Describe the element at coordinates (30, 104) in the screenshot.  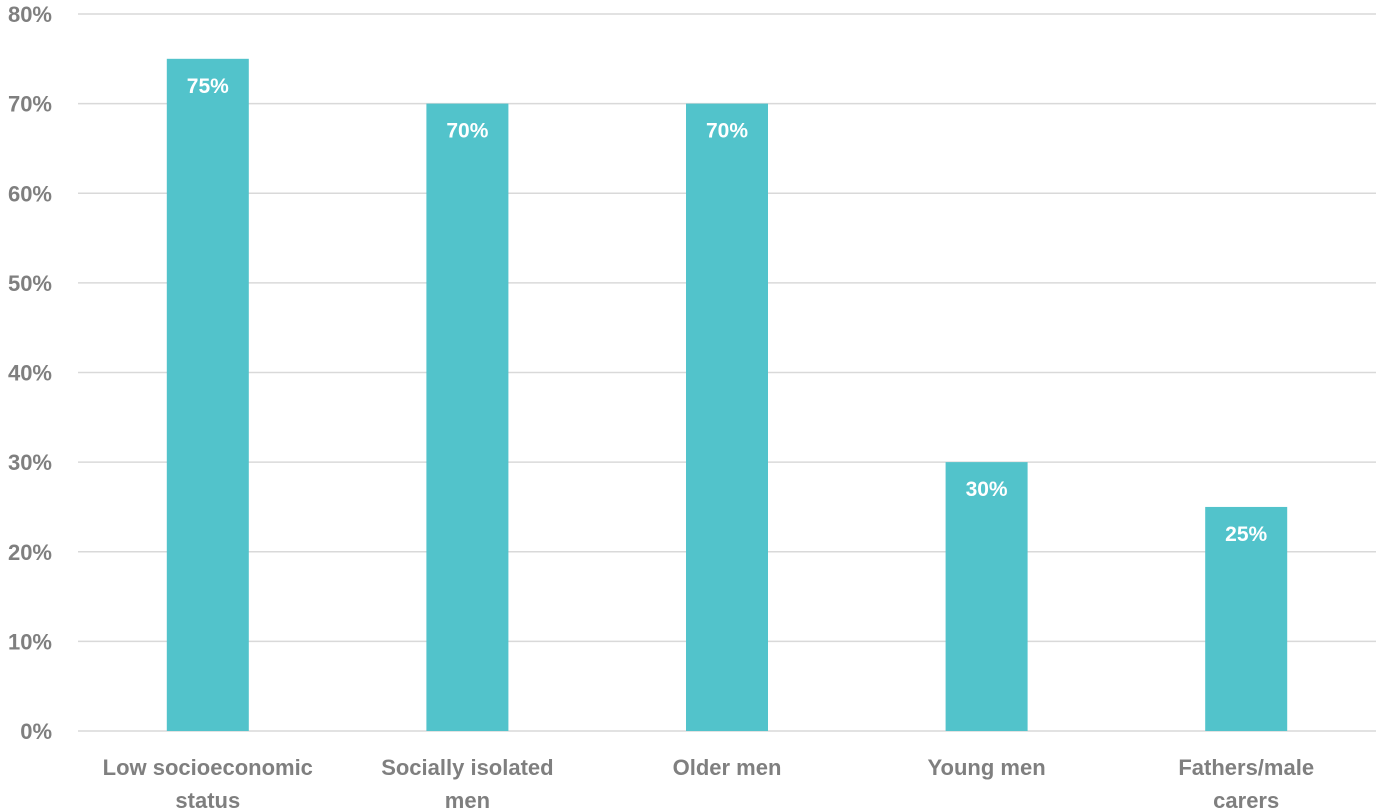
I see `y-tick-label: 70%` at that location.